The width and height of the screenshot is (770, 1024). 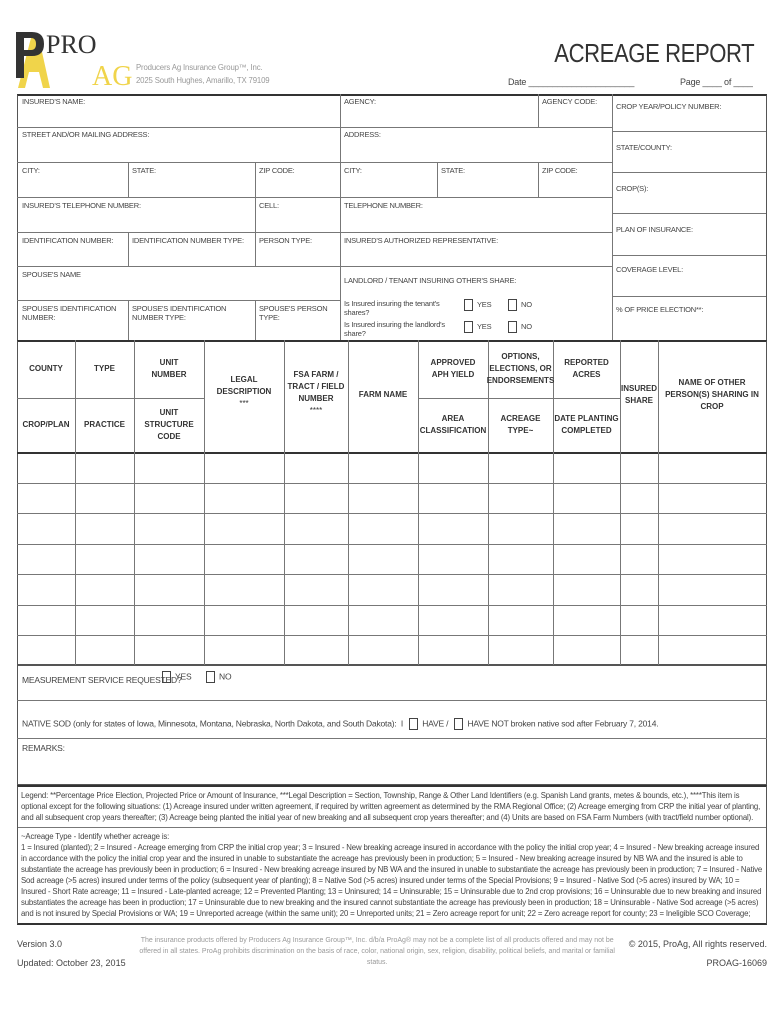 What do you see at coordinates (203, 80) in the screenshot?
I see `company-address: 2025 South Hughes, Amarillo, TX 79109` at bounding box center [203, 80].